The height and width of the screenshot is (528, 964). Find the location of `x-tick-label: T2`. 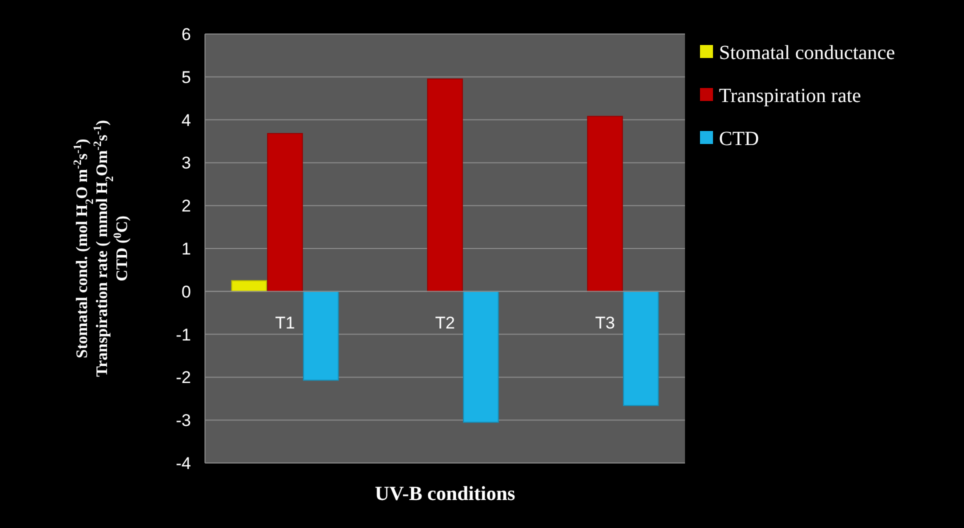

x-tick-label: T2 is located at coordinates (445, 322).